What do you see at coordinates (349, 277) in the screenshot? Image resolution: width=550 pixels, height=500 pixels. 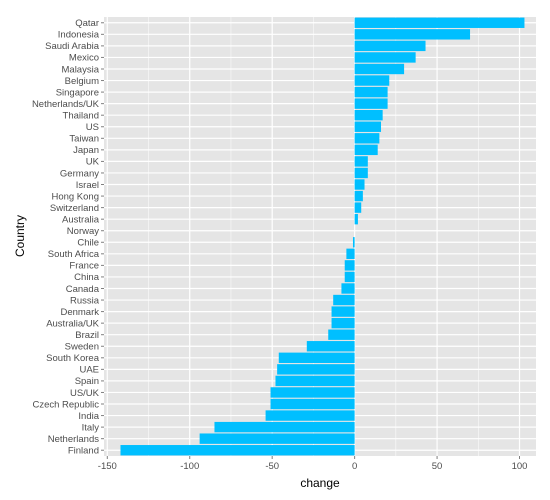 I see `bar-china` at bounding box center [349, 277].